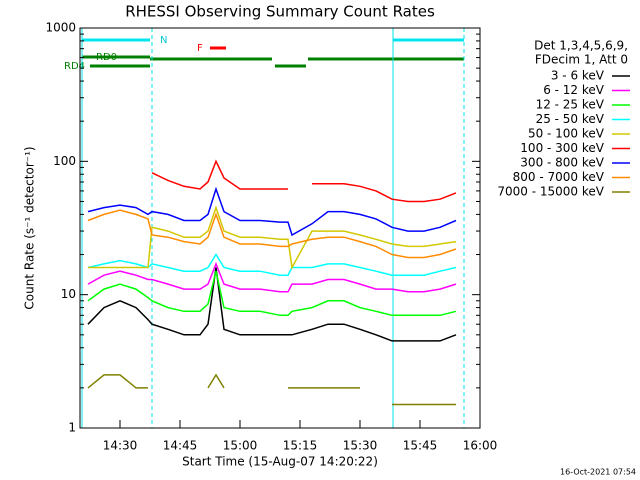 The width and height of the screenshot is (640, 480). What do you see at coordinates (420, 446) in the screenshot?
I see `x-tick-label: 15:45` at bounding box center [420, 446].